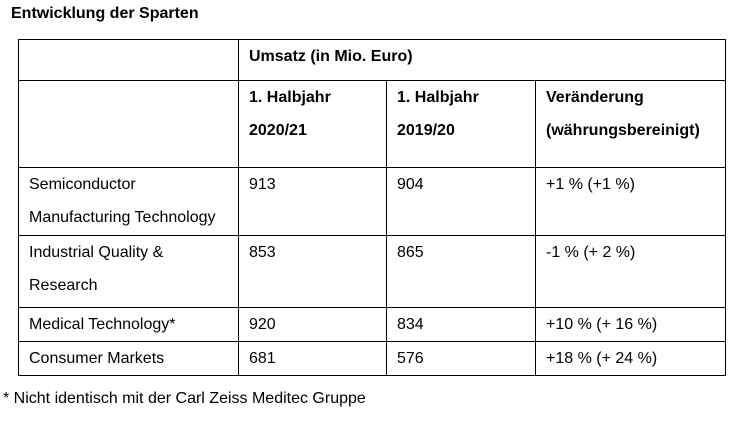 This screenshot has width=751, height=427. I want to click on prior-value-cell: 865, so click(461, 271).